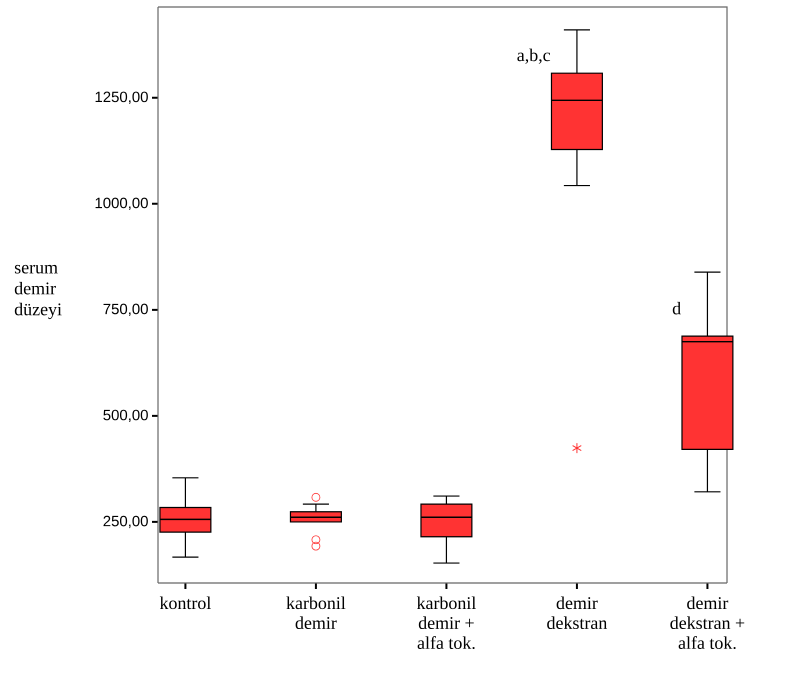 The width and height of the screenshot is (789, 692). I want to click on x-tick-label: demir dekstran + alfa tok., so click(707, 623).